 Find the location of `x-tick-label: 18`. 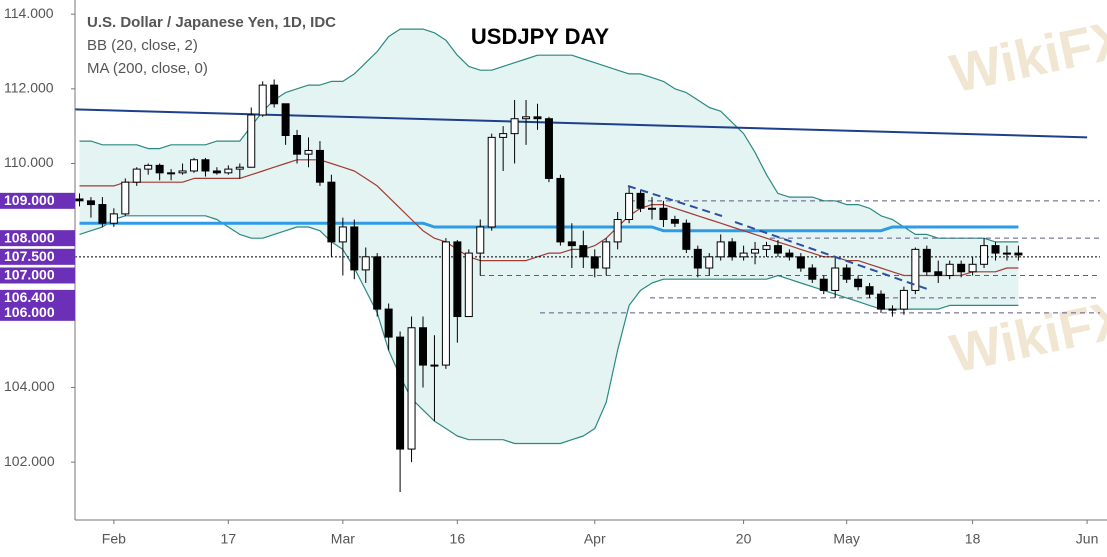

x-tick-label: 18 is located at coordinates (973, 539).